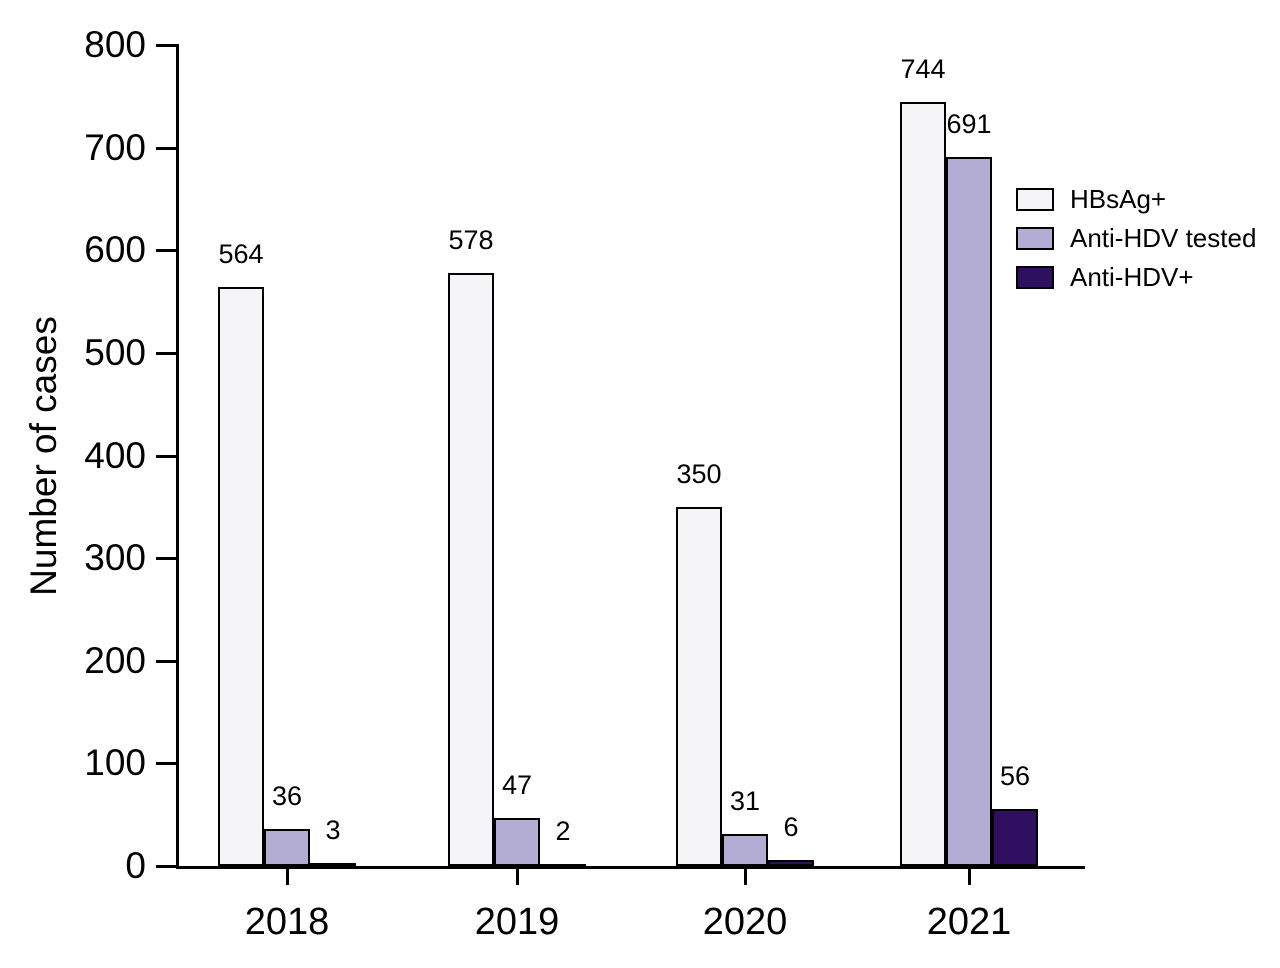  What do you see at coordinates (563, 865) in the screenshot?
I see `bar-2019-s2` at bounding box center [563, 865].